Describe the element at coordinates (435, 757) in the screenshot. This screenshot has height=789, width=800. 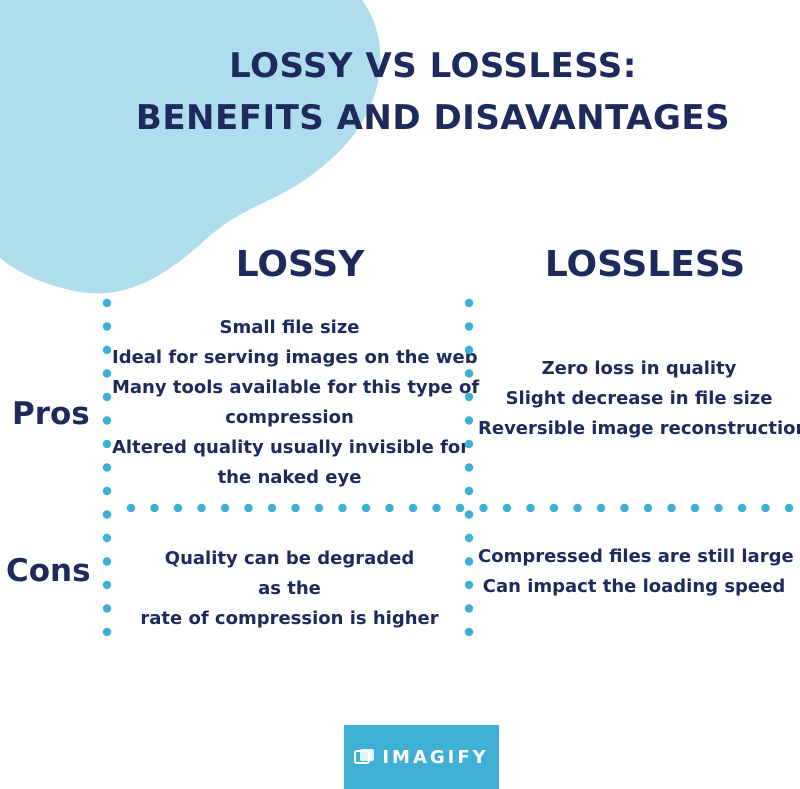
I see `logo-text: IMAGIFY` at that location.